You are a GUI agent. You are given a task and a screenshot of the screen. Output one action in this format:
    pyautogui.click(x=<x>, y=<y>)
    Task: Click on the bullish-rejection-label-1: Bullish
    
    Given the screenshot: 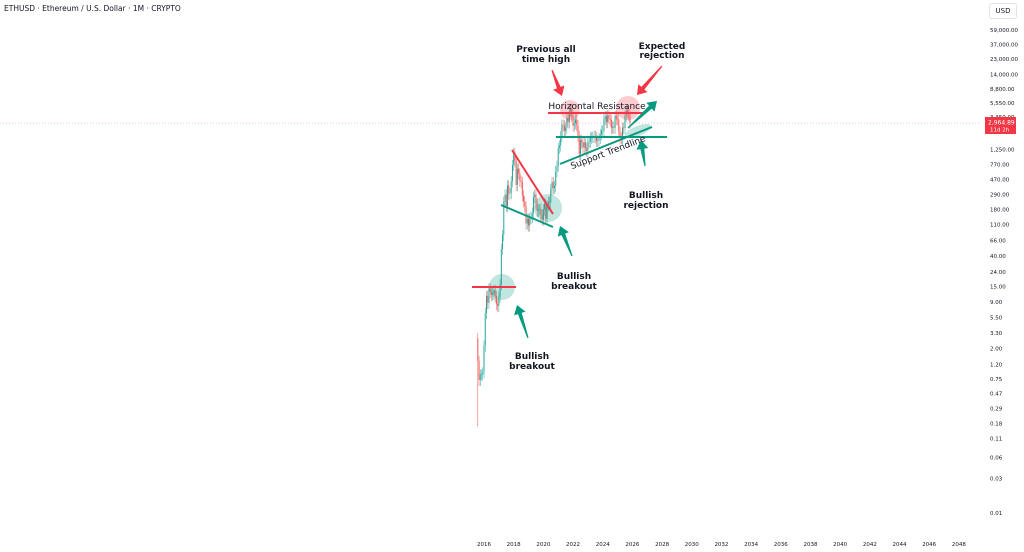 What is the action you would take?
    pyautogui.click(x=646, y=196)
    